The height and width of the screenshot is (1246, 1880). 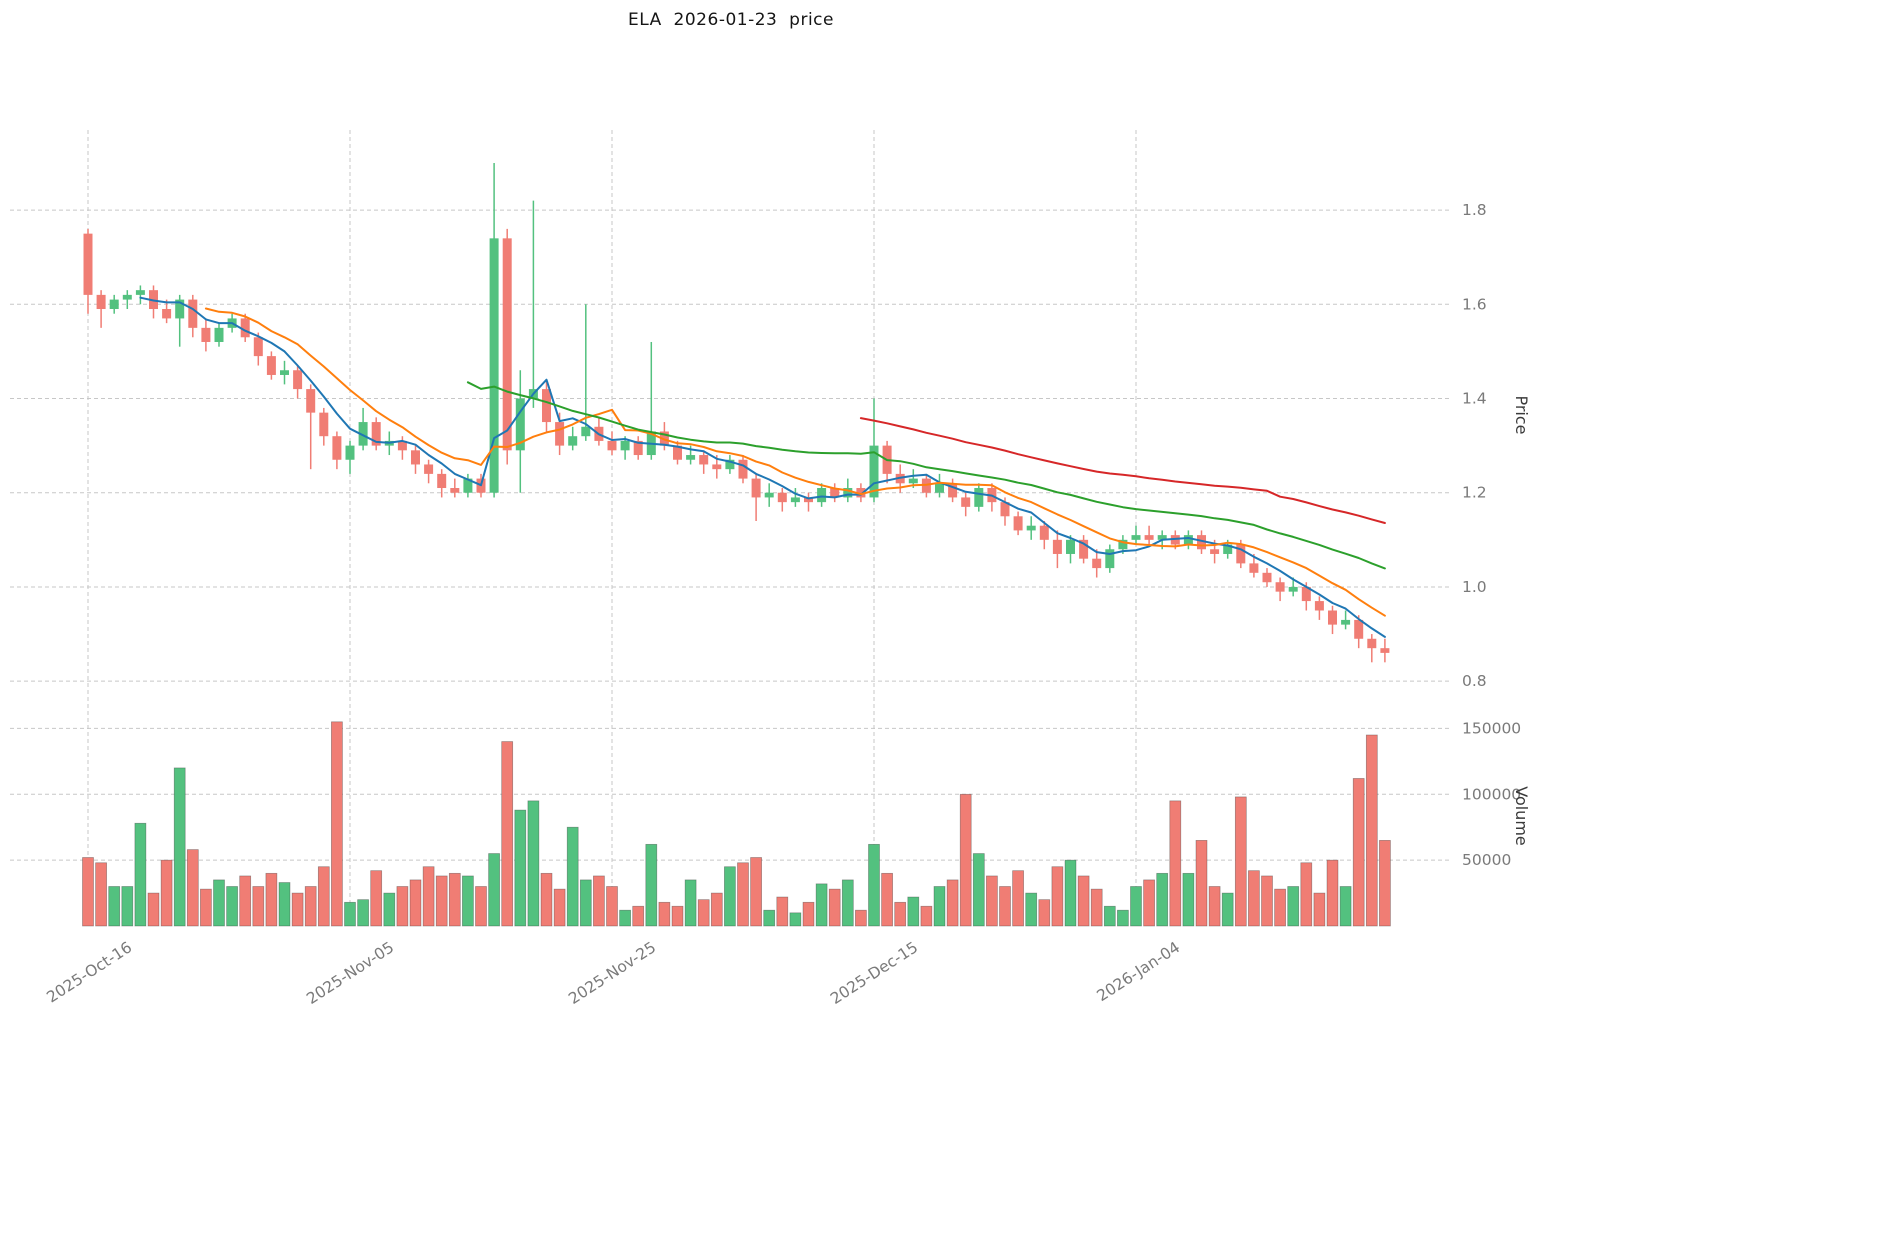 What do you see at coordinates (1474, 304) in the screenshot?
I see `price-tick-label: 1.6` at bounding box center [1474, 304].